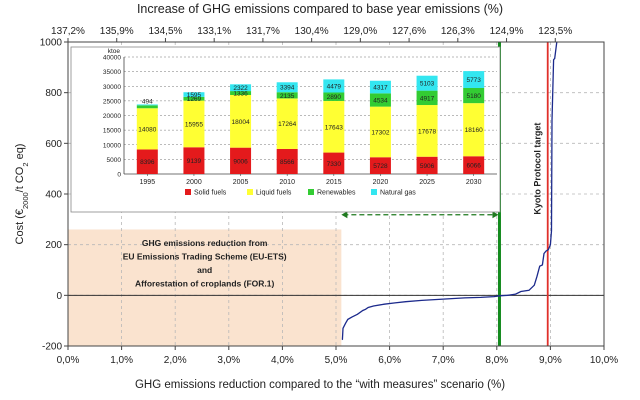 This screenshot has height=400, width=640. I want to click on y-tick-label: 1000, so click(51, 43).